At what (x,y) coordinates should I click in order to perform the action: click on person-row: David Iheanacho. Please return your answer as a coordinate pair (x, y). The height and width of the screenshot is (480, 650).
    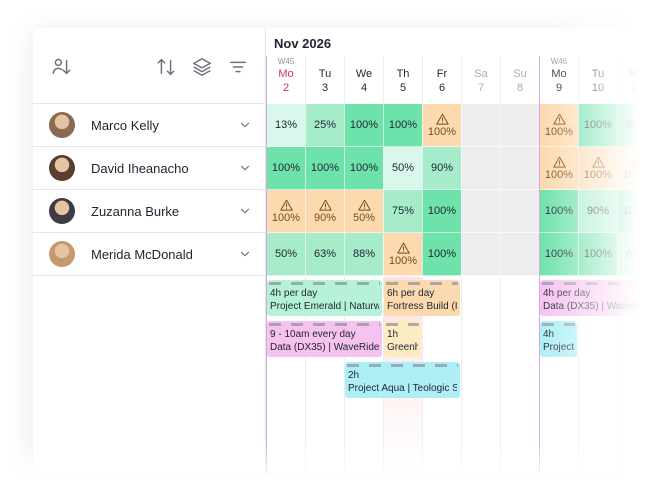
    Looking at the image, I should click on (149, 168).